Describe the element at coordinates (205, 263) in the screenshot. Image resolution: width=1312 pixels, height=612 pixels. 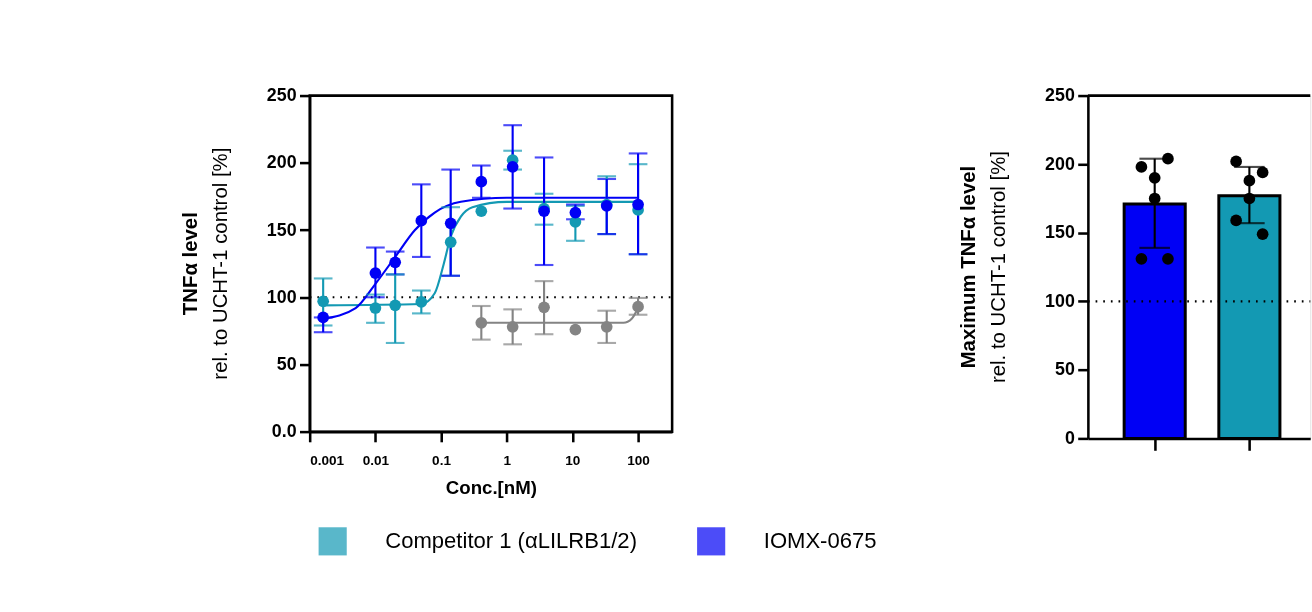
I see `y-axis-title: TNFα level rel. to UCHT-1 control [%]` at that location.